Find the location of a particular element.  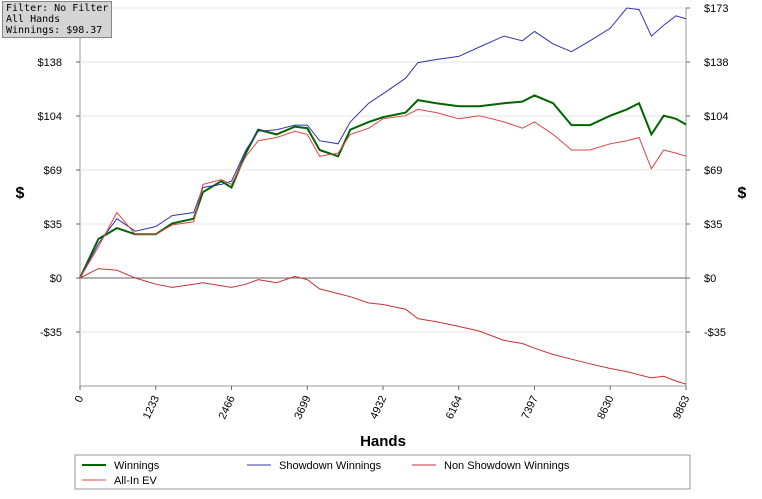

x-tick-label: 7397 is located at coordinates (530, 407).